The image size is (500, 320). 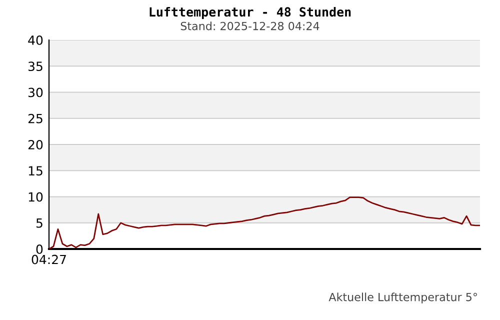 I want to click on chart-title: Lufttemperatur - 48 Stunden, so click(x=250, y=13).